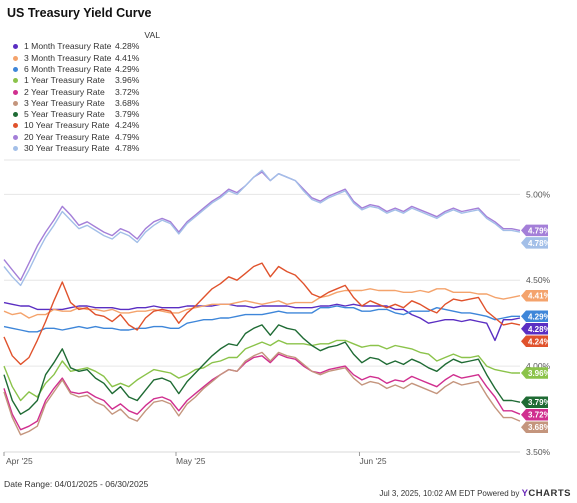 The width and height of the screenshot is (577, 503). Describe the element at coordinates (538, 452) in the screenshot. I see `y-tick-label: 3.50%` at that location.